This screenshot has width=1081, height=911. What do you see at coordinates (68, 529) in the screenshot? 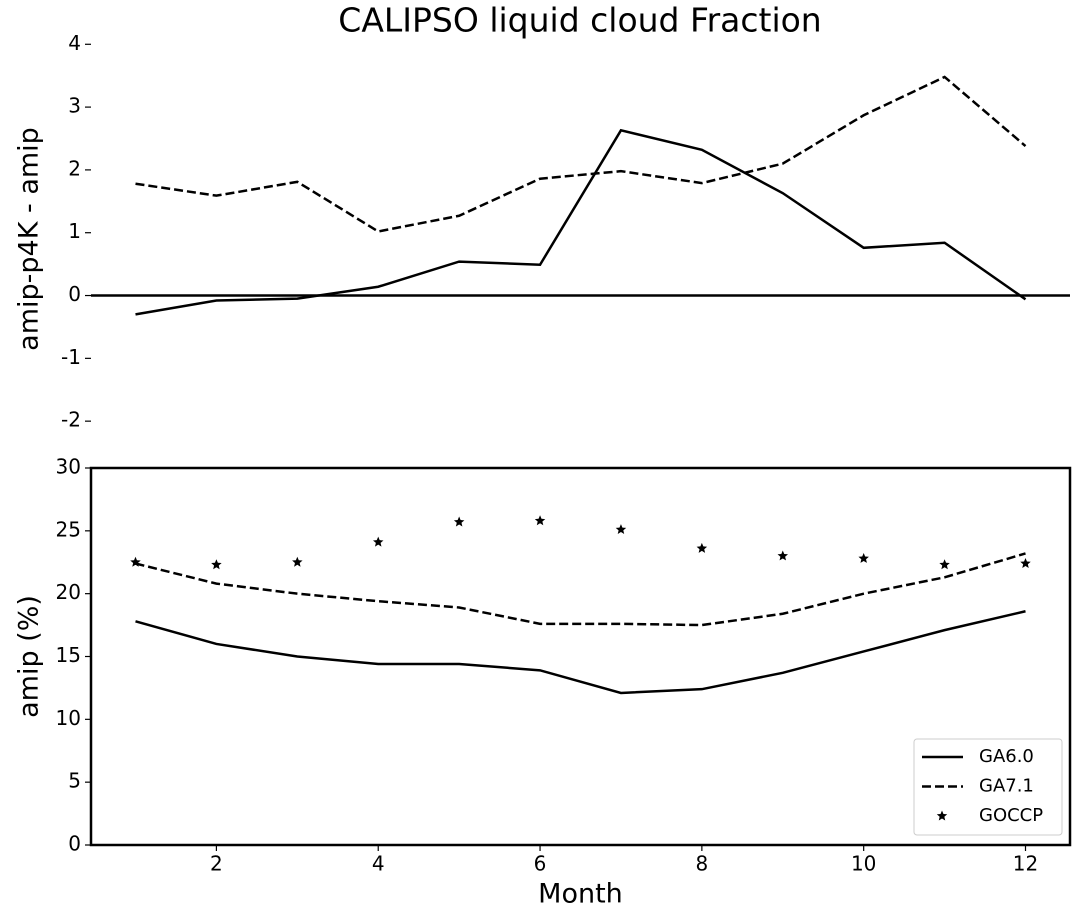
I see `y-tick-label: 25` at bounding box center [68, 529].